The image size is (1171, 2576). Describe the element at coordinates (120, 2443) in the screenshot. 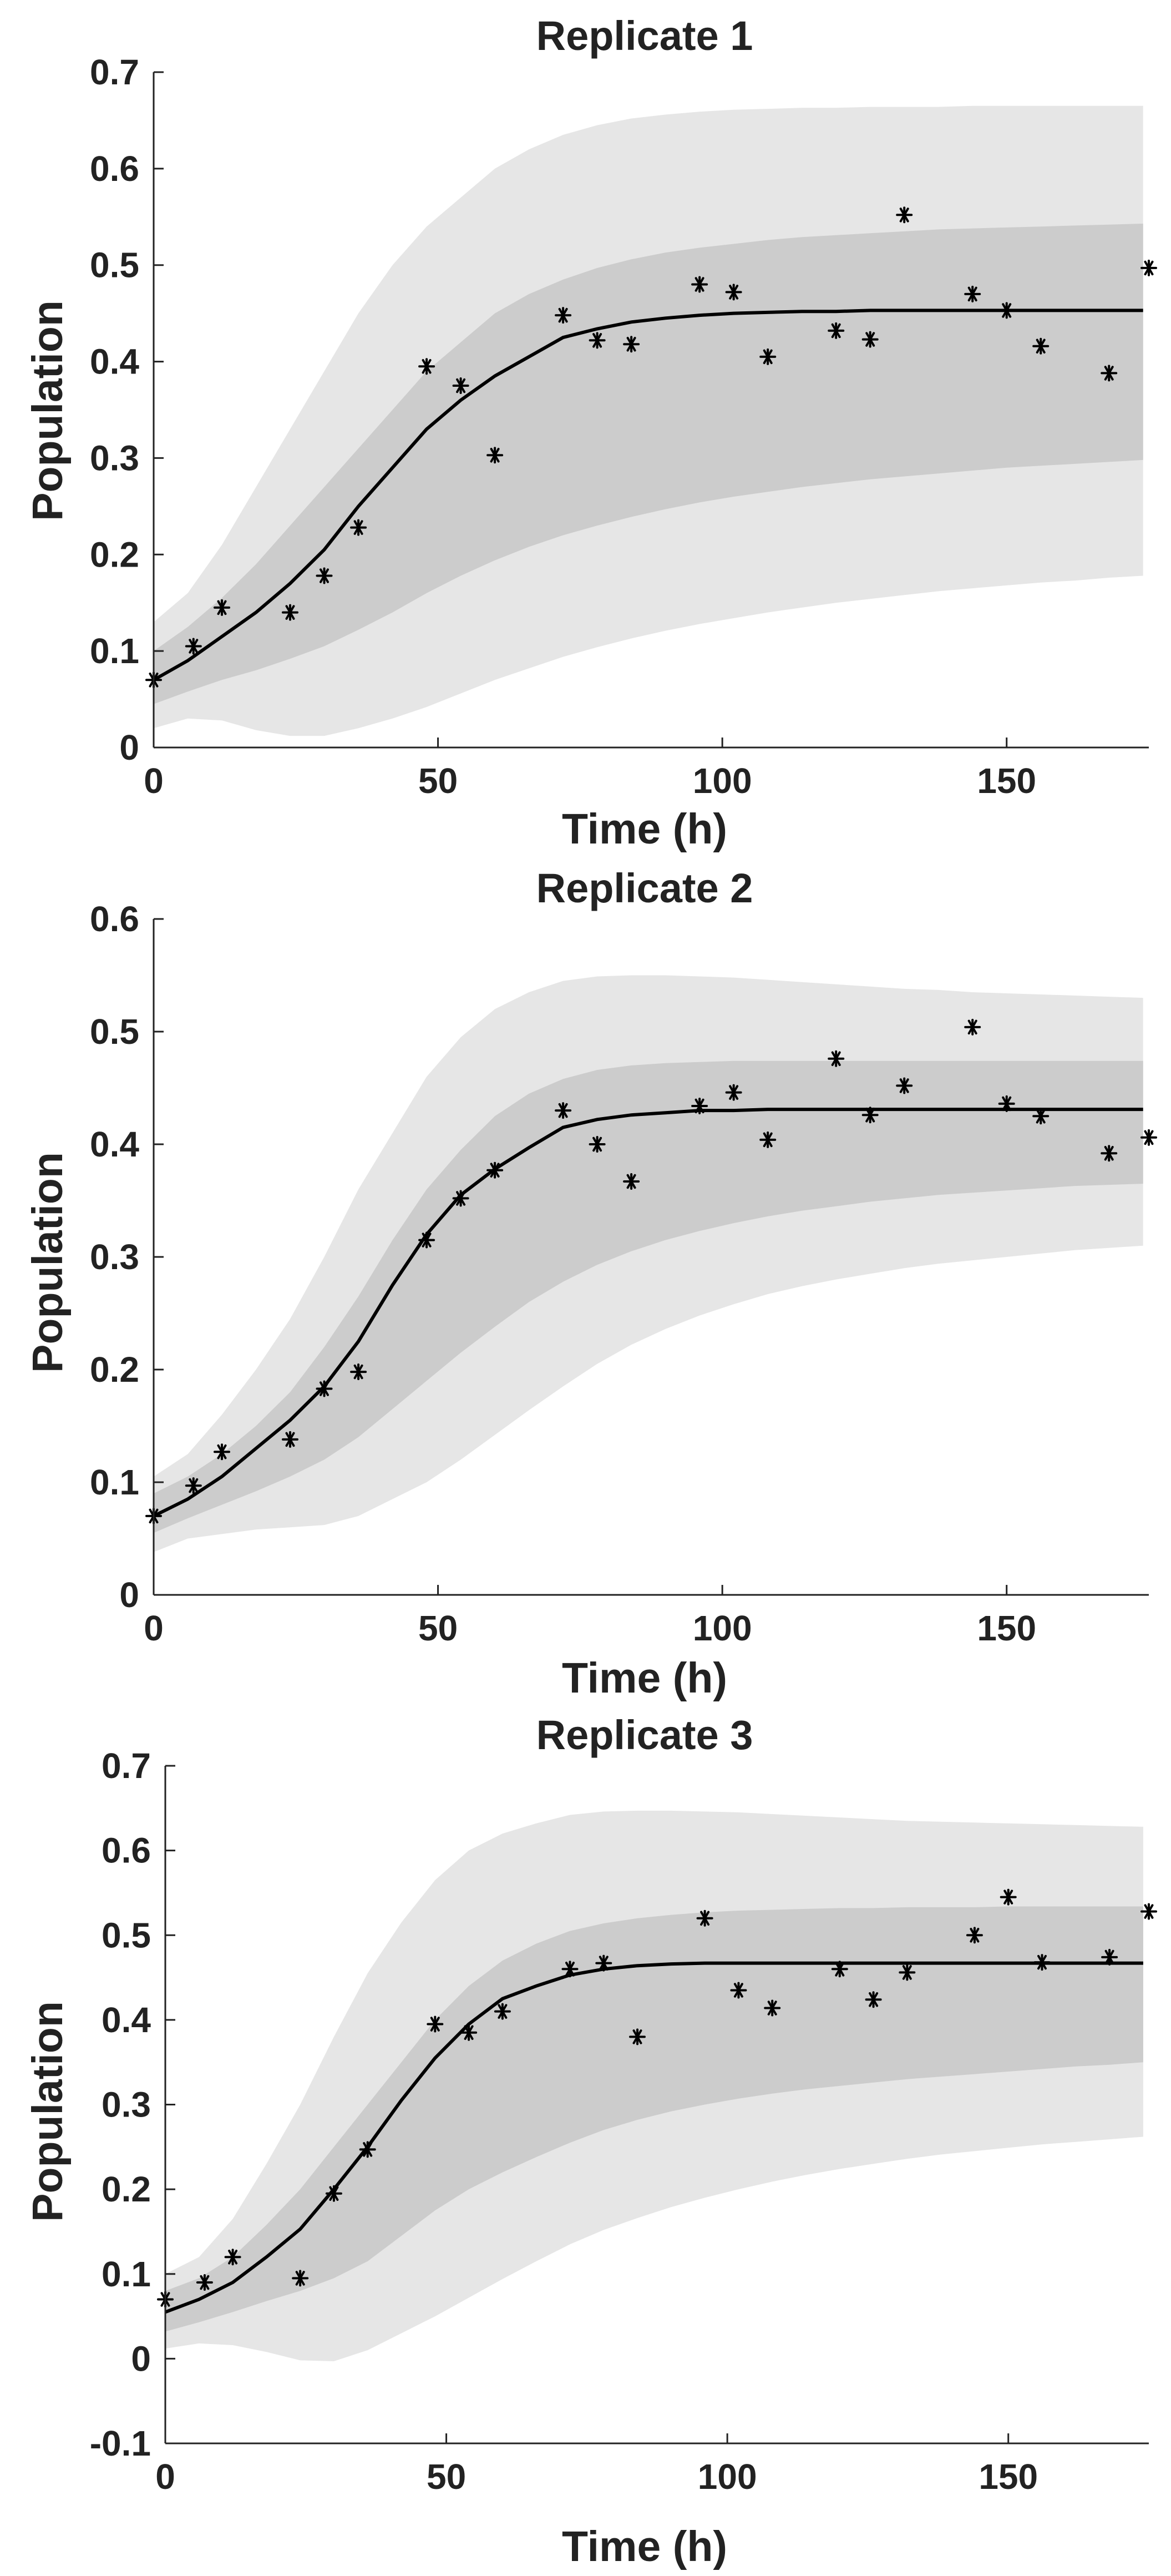

I see `y-tick-label: -0.1` at that location.